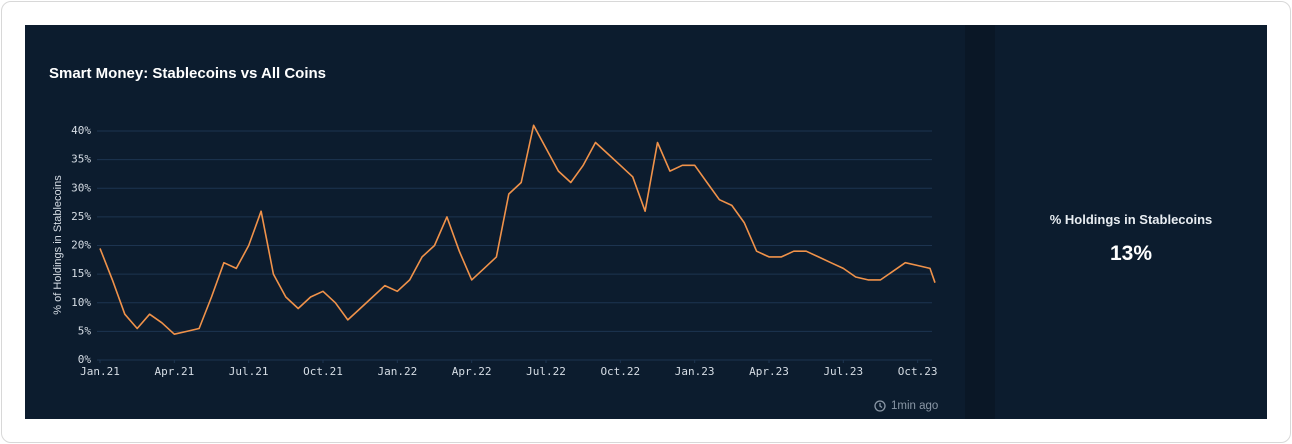 The width and height of the screenshot is (1292, 444). What do you see at coordinates (81, 273) in the screenshot?
I see `y-tick-label: 15%` at bounding box center [81, 273].